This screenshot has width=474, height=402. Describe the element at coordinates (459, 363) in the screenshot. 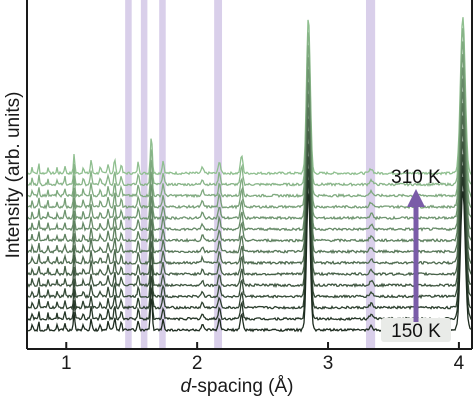

I see `x-tick-label-4: 4` at that location.